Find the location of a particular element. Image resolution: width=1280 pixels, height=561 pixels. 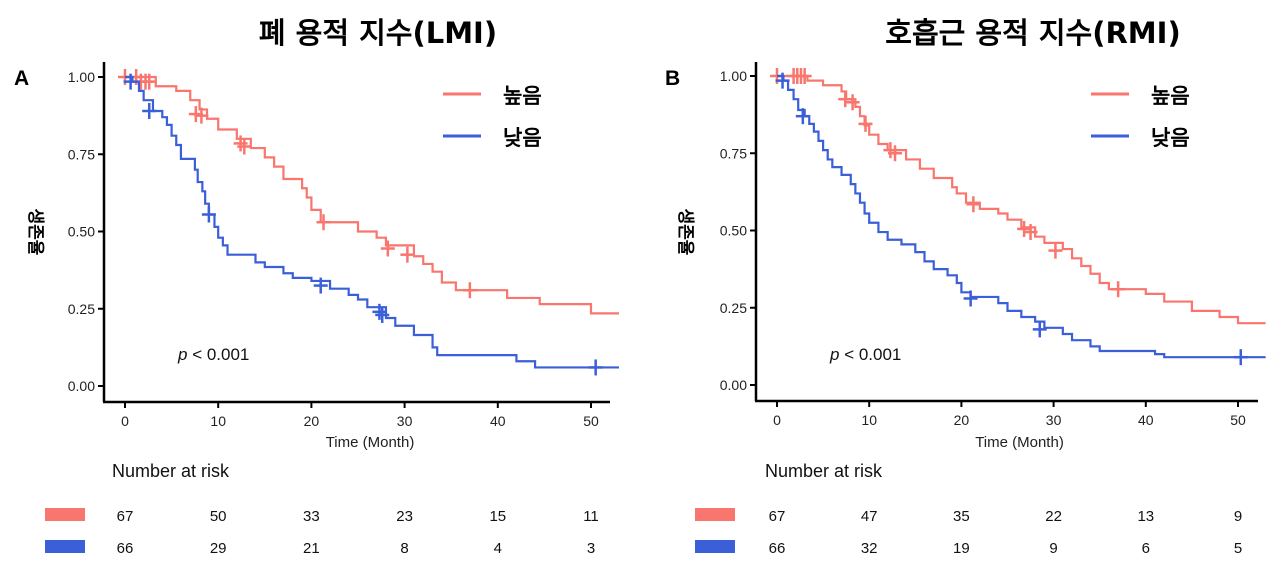

risk-number: 4 is located at coordinates (498, 548).